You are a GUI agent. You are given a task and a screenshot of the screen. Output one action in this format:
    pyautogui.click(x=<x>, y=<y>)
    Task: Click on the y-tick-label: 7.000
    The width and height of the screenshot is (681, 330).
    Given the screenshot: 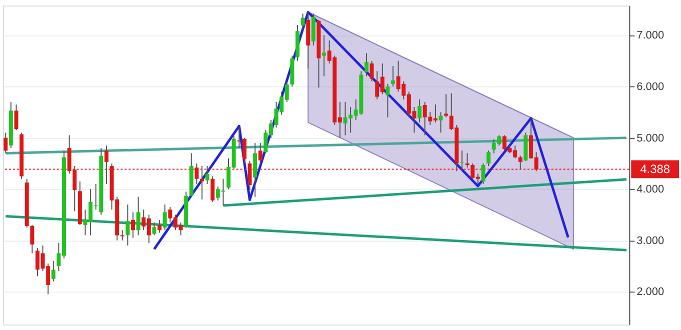 What is the action you would take?
    pyautogui.click(x=650, y=36)
    